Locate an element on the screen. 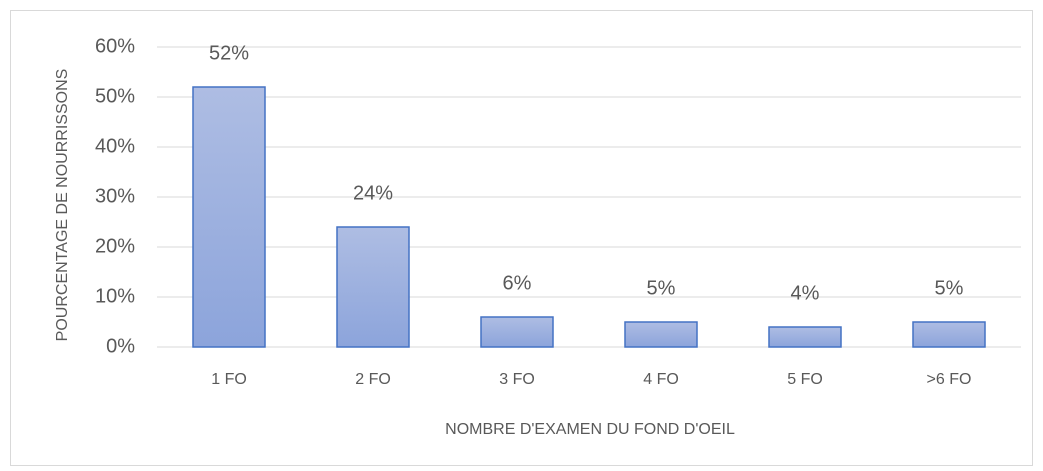 This screenshot has width=1043, height=471. y-tick-label: 50% is located at coordinates (115, 96).